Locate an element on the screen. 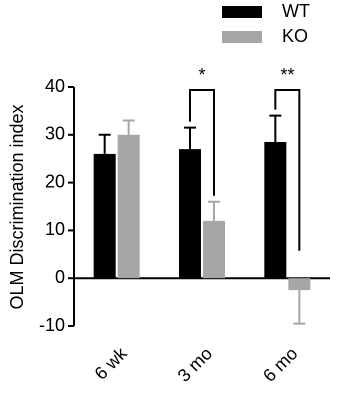  y-tick-label: 30 is located at coordinates (55, 134).